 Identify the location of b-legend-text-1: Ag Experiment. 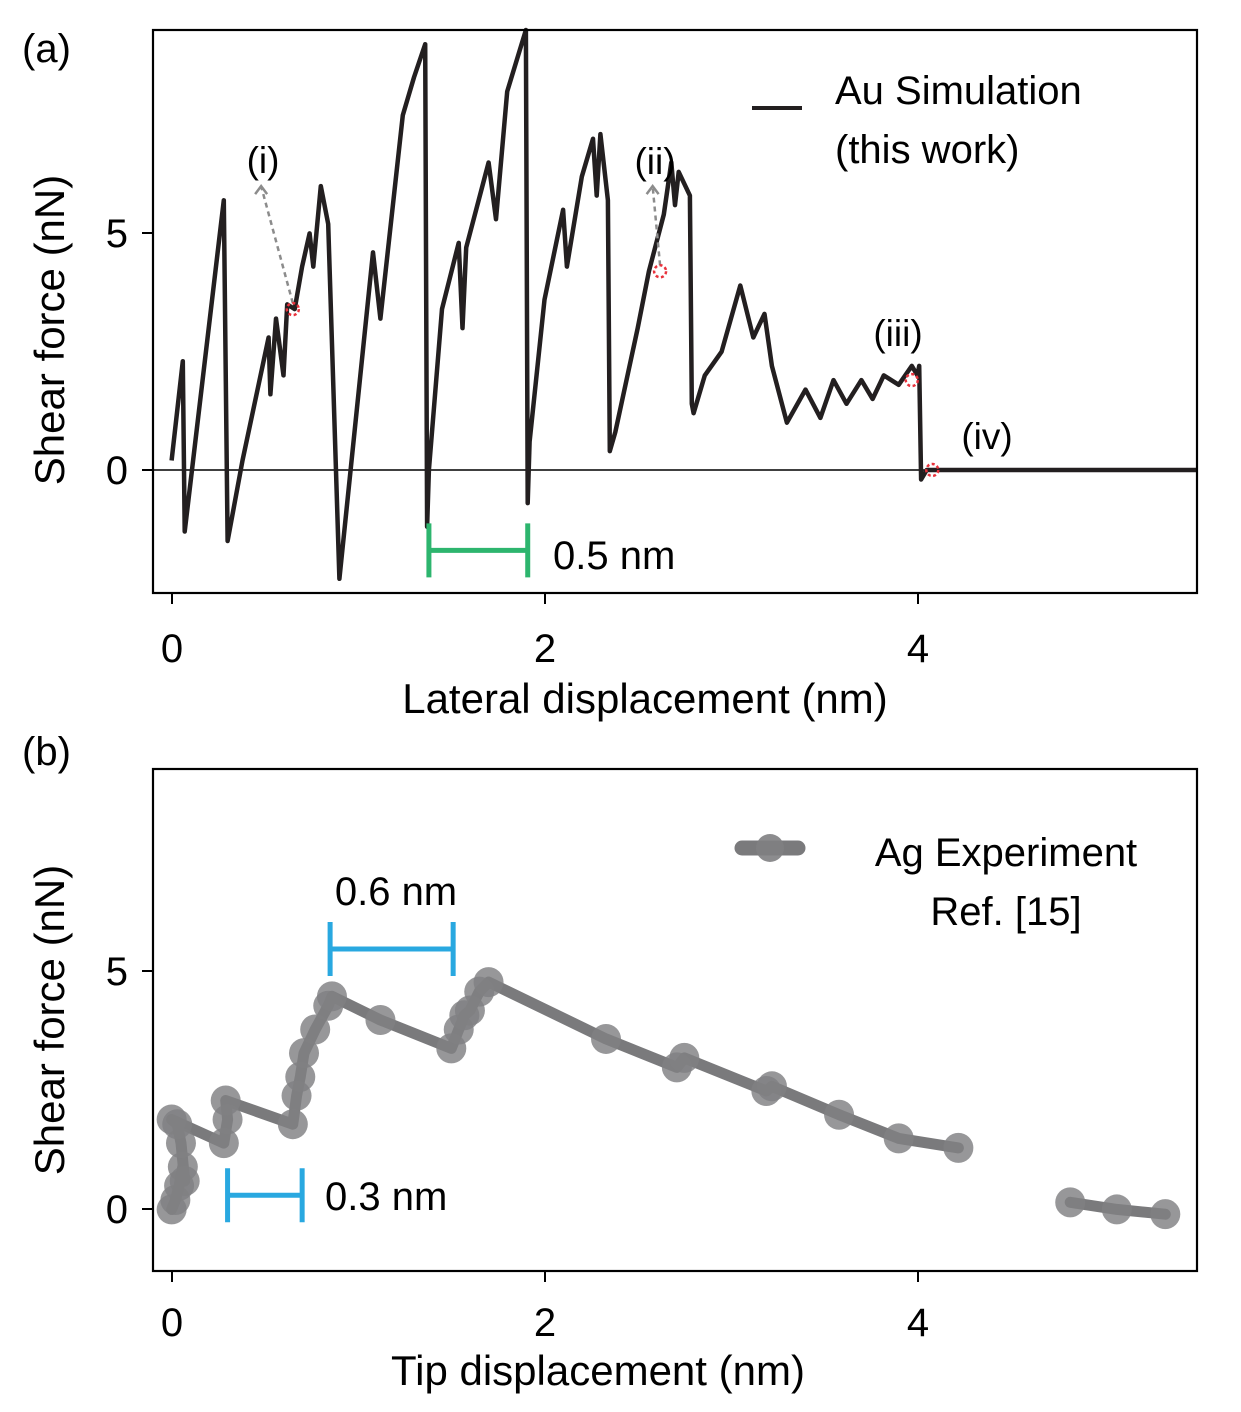
(1006, 853).